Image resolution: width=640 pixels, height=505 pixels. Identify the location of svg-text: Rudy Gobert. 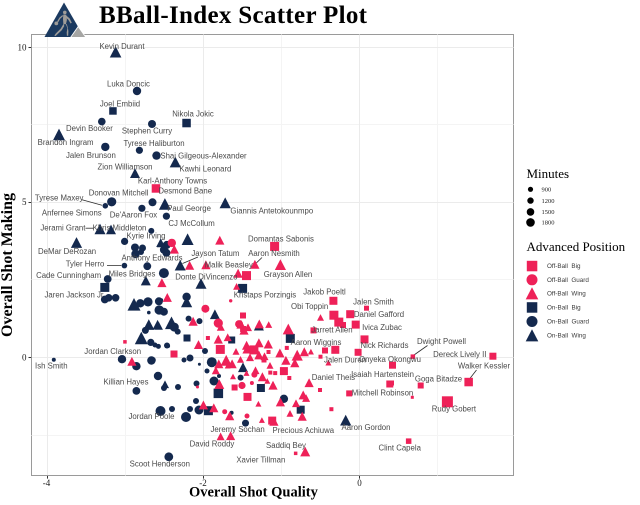
(454, 409).